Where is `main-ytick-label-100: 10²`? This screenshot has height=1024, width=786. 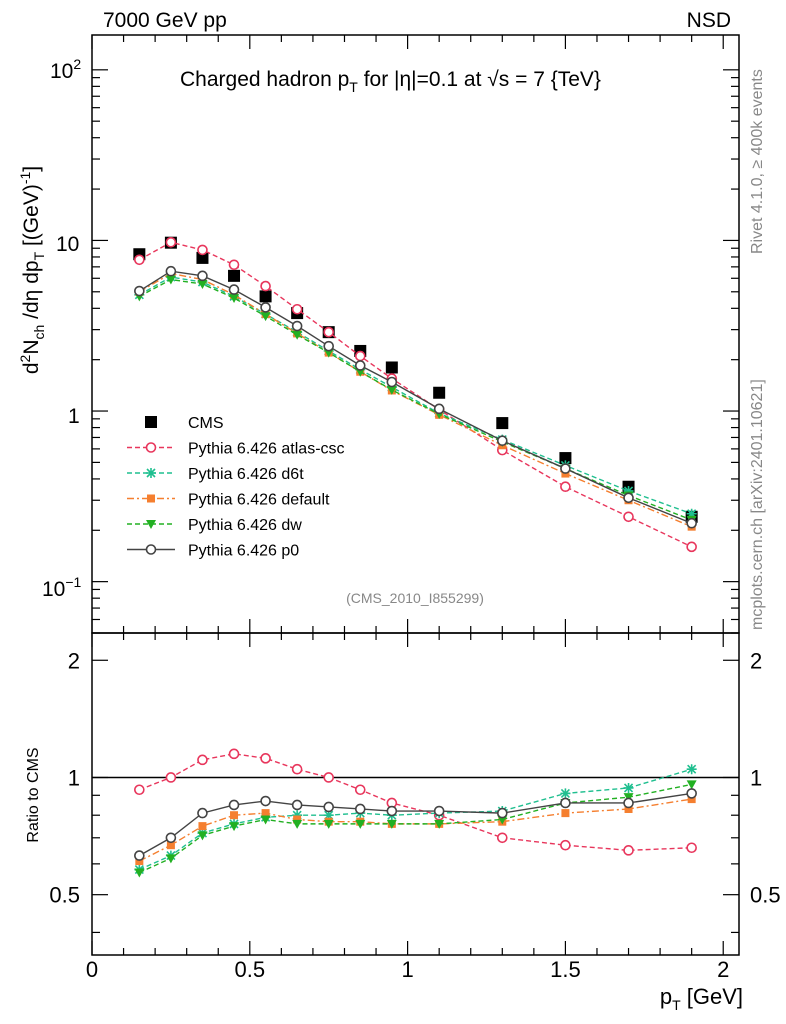 main-ytick-label-100: 10² is located at coordinates (65, 69).